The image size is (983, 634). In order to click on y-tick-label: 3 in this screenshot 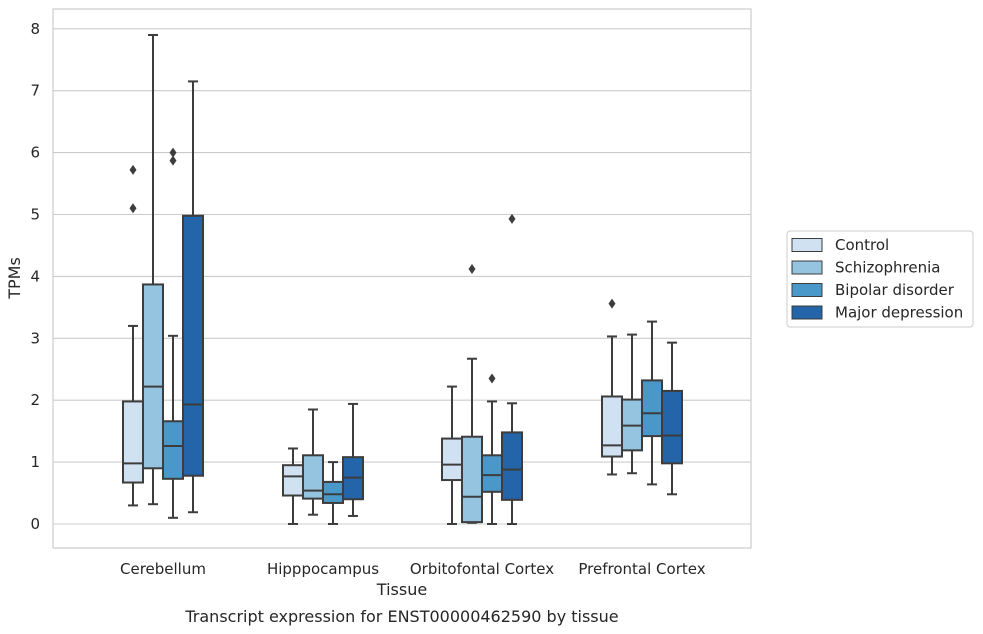, I will do `click(35, 338)`.